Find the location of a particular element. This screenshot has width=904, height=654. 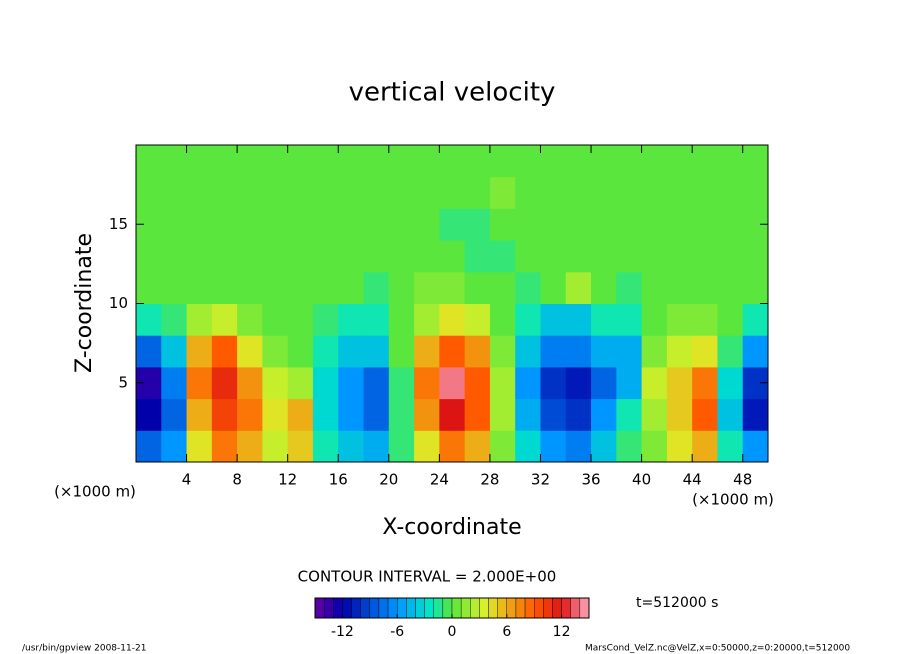

x-tick-label: 12 is located at coordinates (287, 480).